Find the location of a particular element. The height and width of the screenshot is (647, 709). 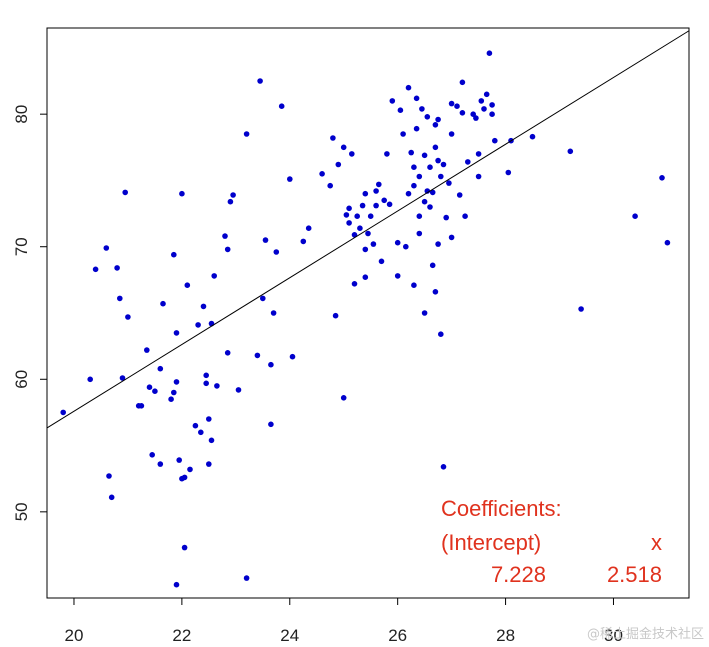

intercept-value: 7.228 is located at coordinates (518, 574).